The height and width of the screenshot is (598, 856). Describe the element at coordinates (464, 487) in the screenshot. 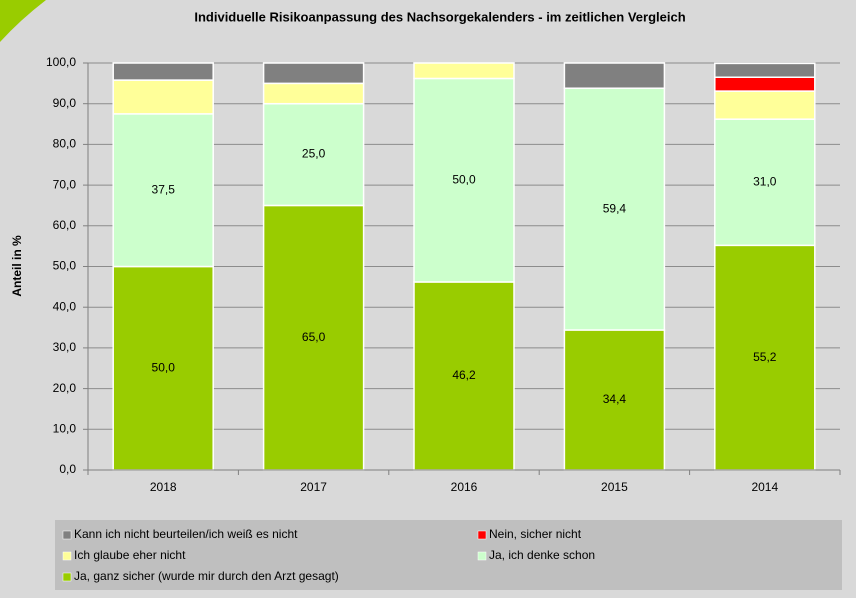

I see `x-tick-label: 2016` at that location.